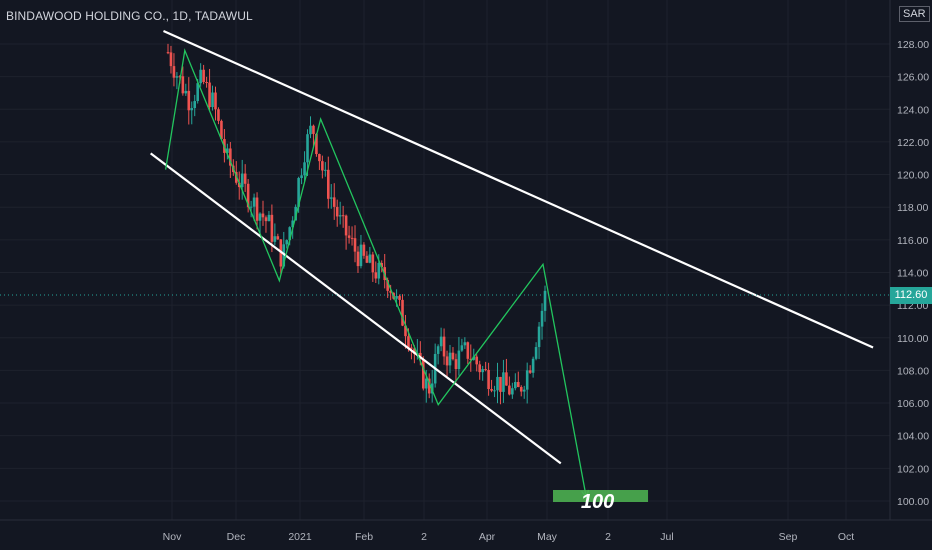 The height and width of the screenshot is (550, 932). What do you see at coordinates (911, 295) in the screenshot?
I see `last-price-label: 112.60` at bounding box center [911, 295].